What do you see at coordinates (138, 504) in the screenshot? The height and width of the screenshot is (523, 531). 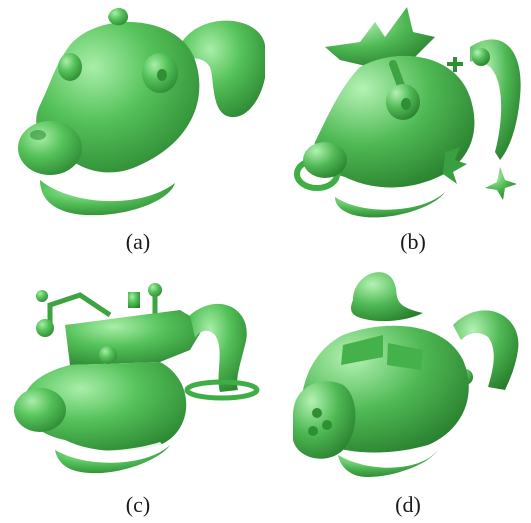 I see `panel-c-caption: (c)` at bounding box center [138, 504].